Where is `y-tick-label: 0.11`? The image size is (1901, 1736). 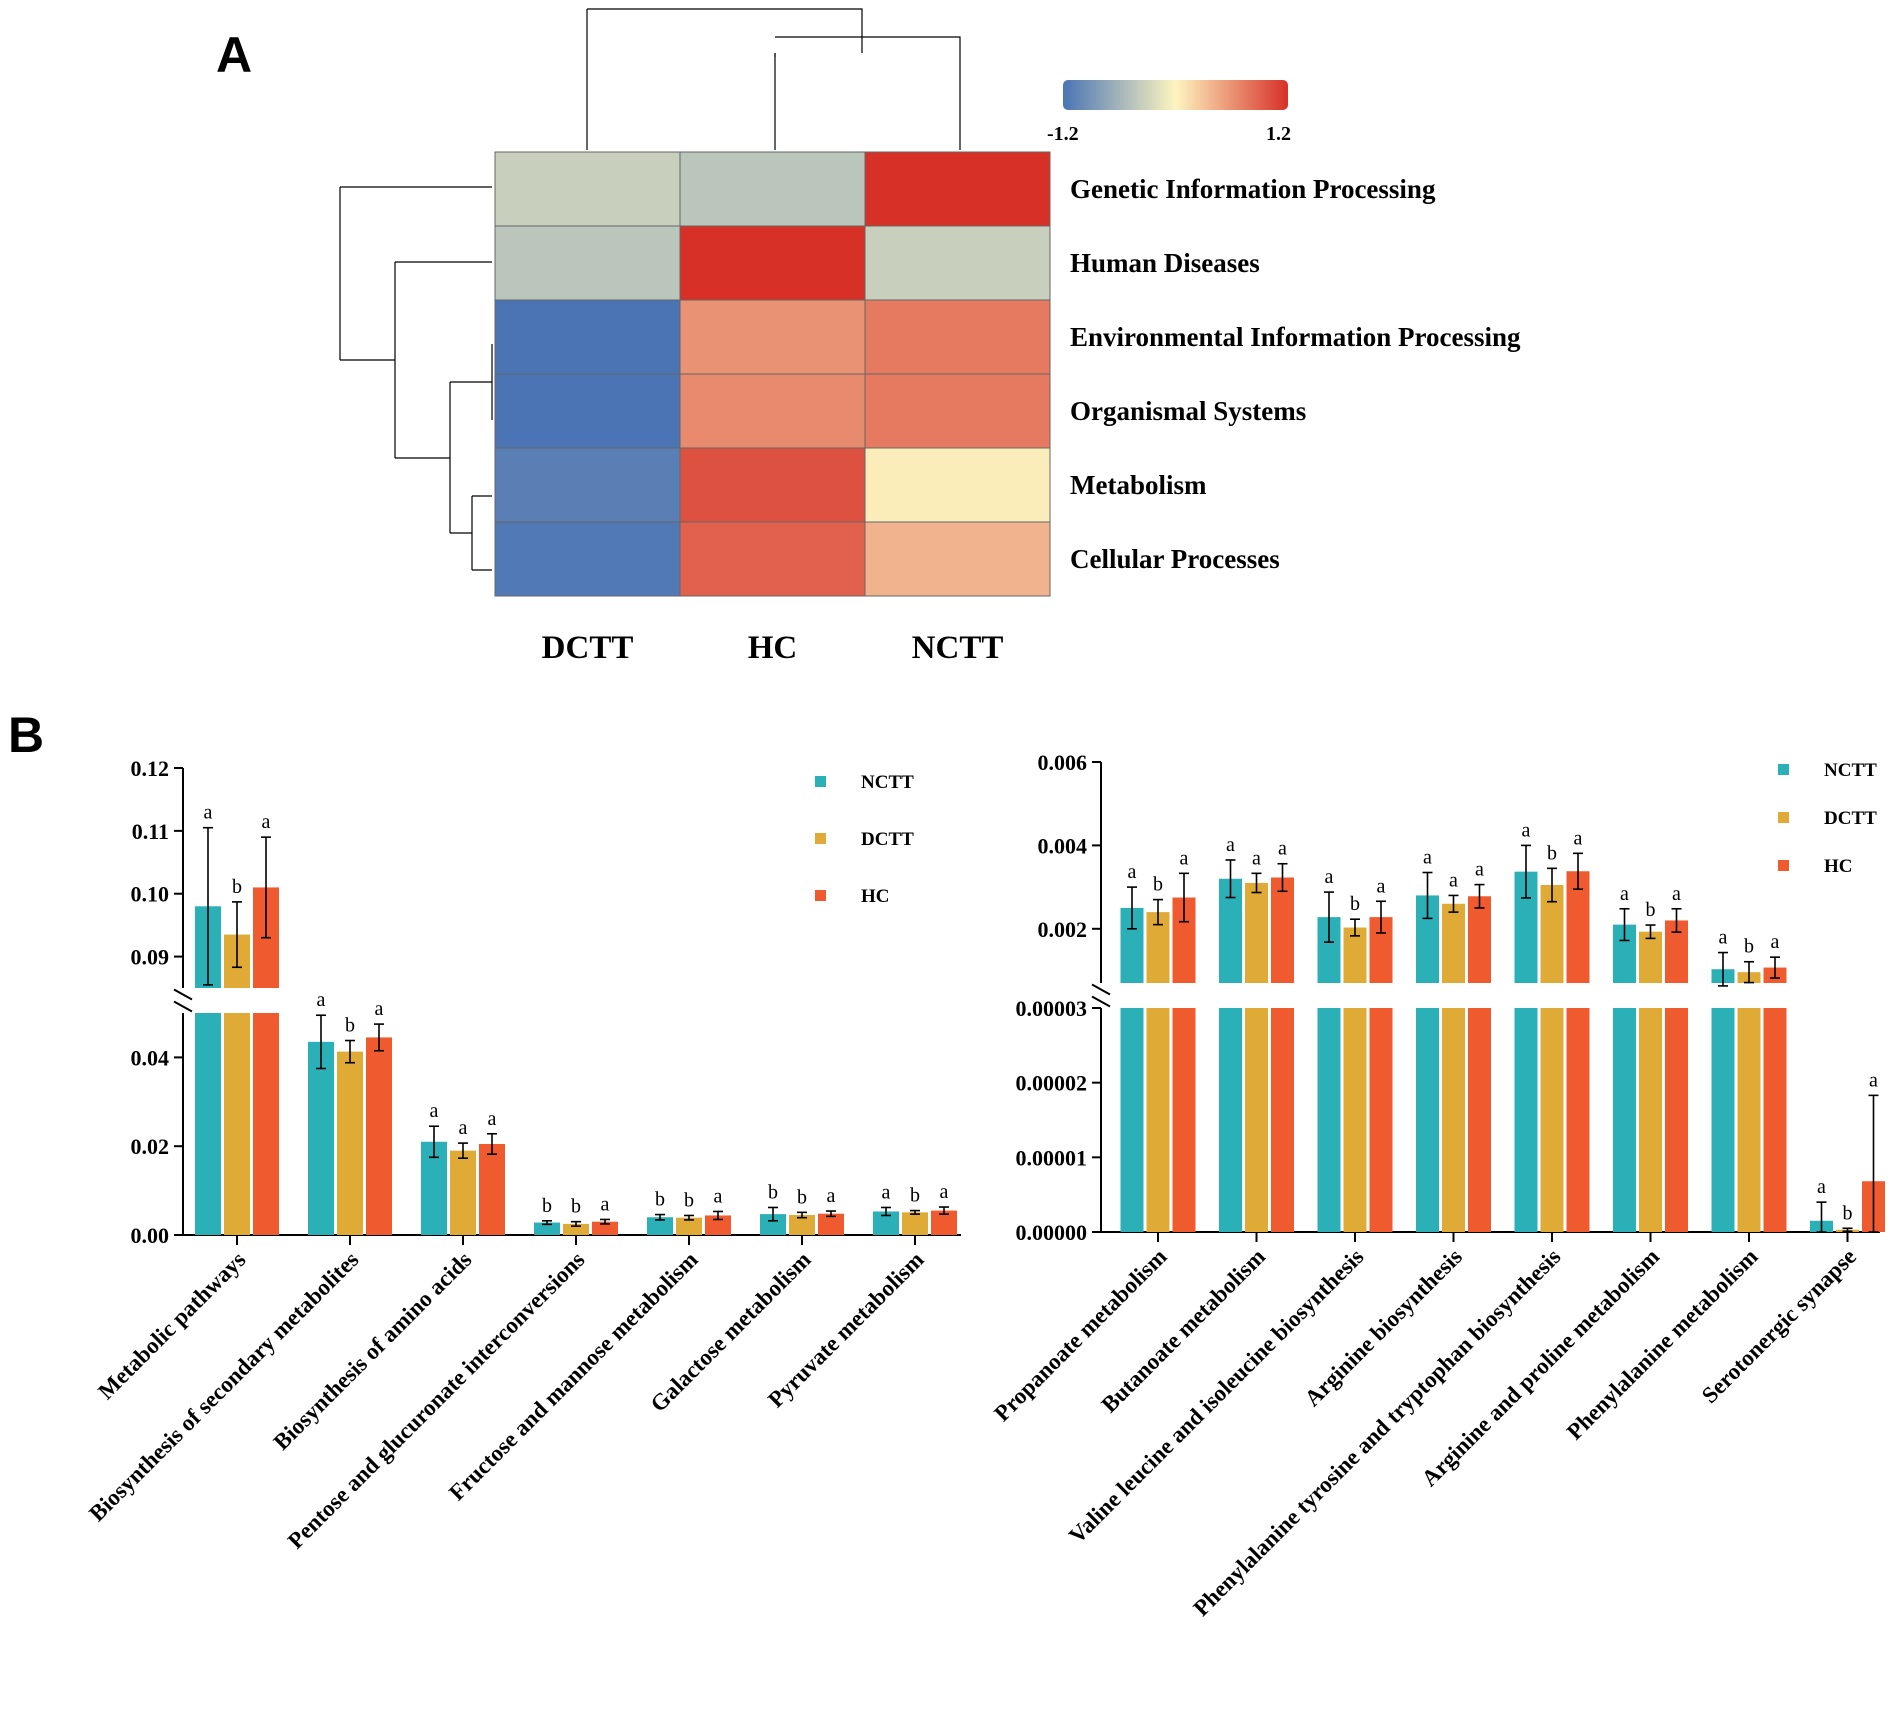 y-tick-label: 0.11 is located at coordinates (150, 831).